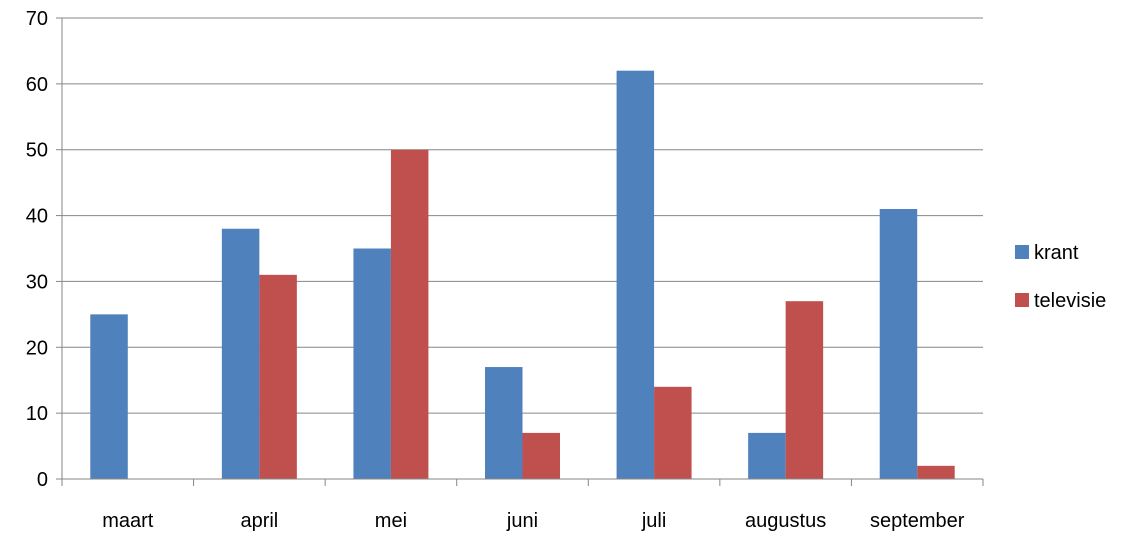 Image resolution: width=1137 pixels, height=541 pixels. I want to click on x-tick-label: juni, so click(522, 521).